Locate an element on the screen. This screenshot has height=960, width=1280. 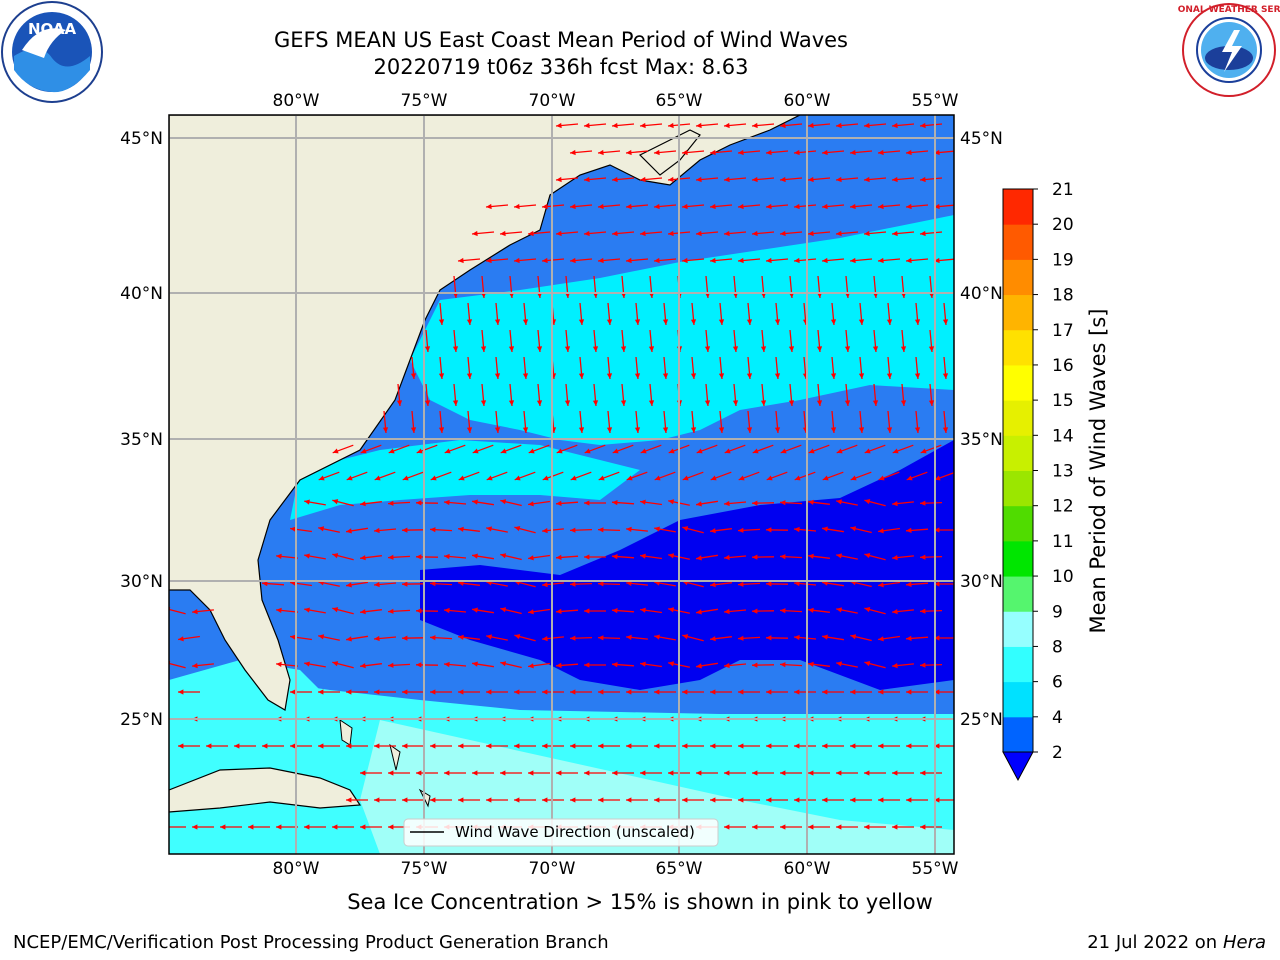
lat-label-left: 25°N is located at coordinates (141, 720).